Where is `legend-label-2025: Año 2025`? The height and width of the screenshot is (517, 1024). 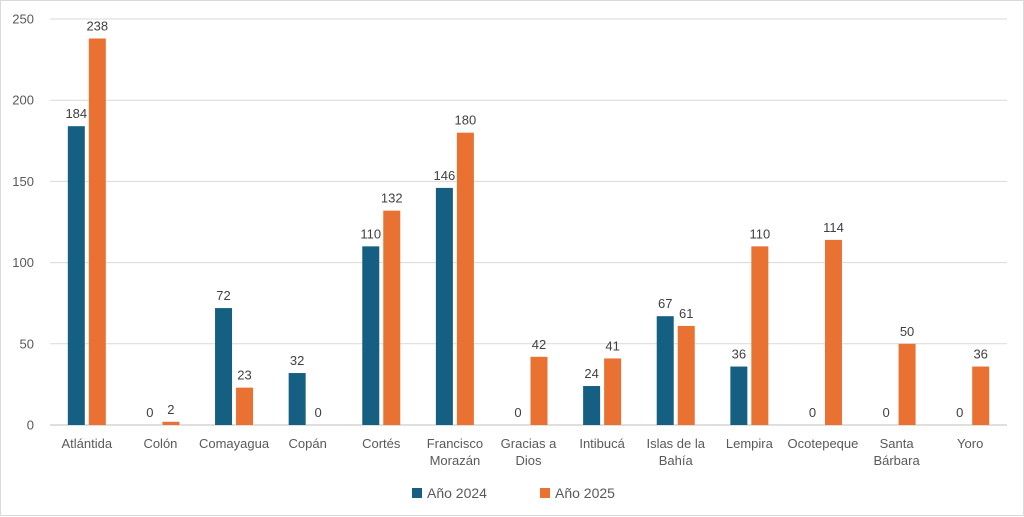 legend-label-2025: Año 2025 is located at coordinates (585, 493).